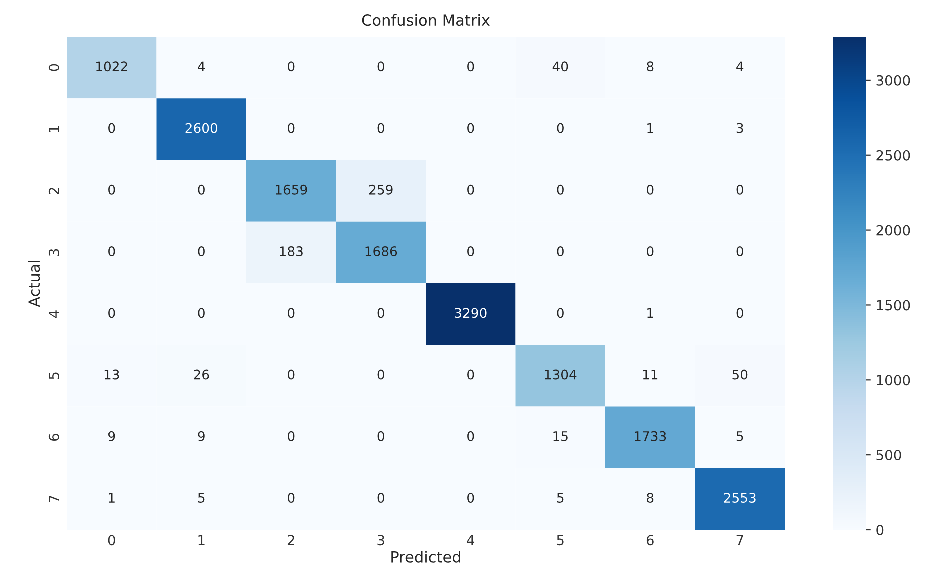 This screenshot has height=573, width=927. What do you see at coordinates (34, 284) in the screenshot?
I see `y-axis-title: Actual` at bounding box center [34, 284].